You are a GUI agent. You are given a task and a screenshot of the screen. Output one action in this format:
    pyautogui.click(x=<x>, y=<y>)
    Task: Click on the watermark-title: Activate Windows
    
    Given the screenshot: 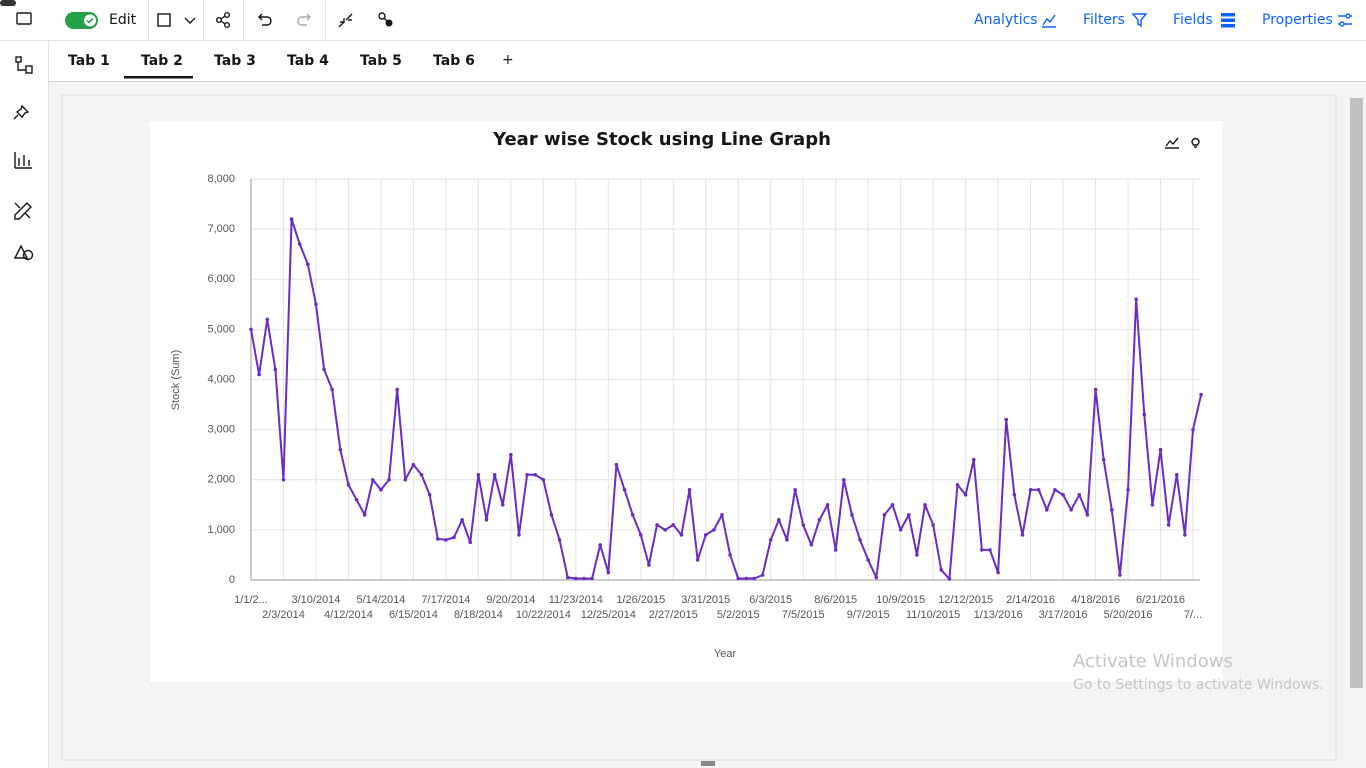 What is the action you would take?
    pyautogui.click(x=1153, y=661)
    